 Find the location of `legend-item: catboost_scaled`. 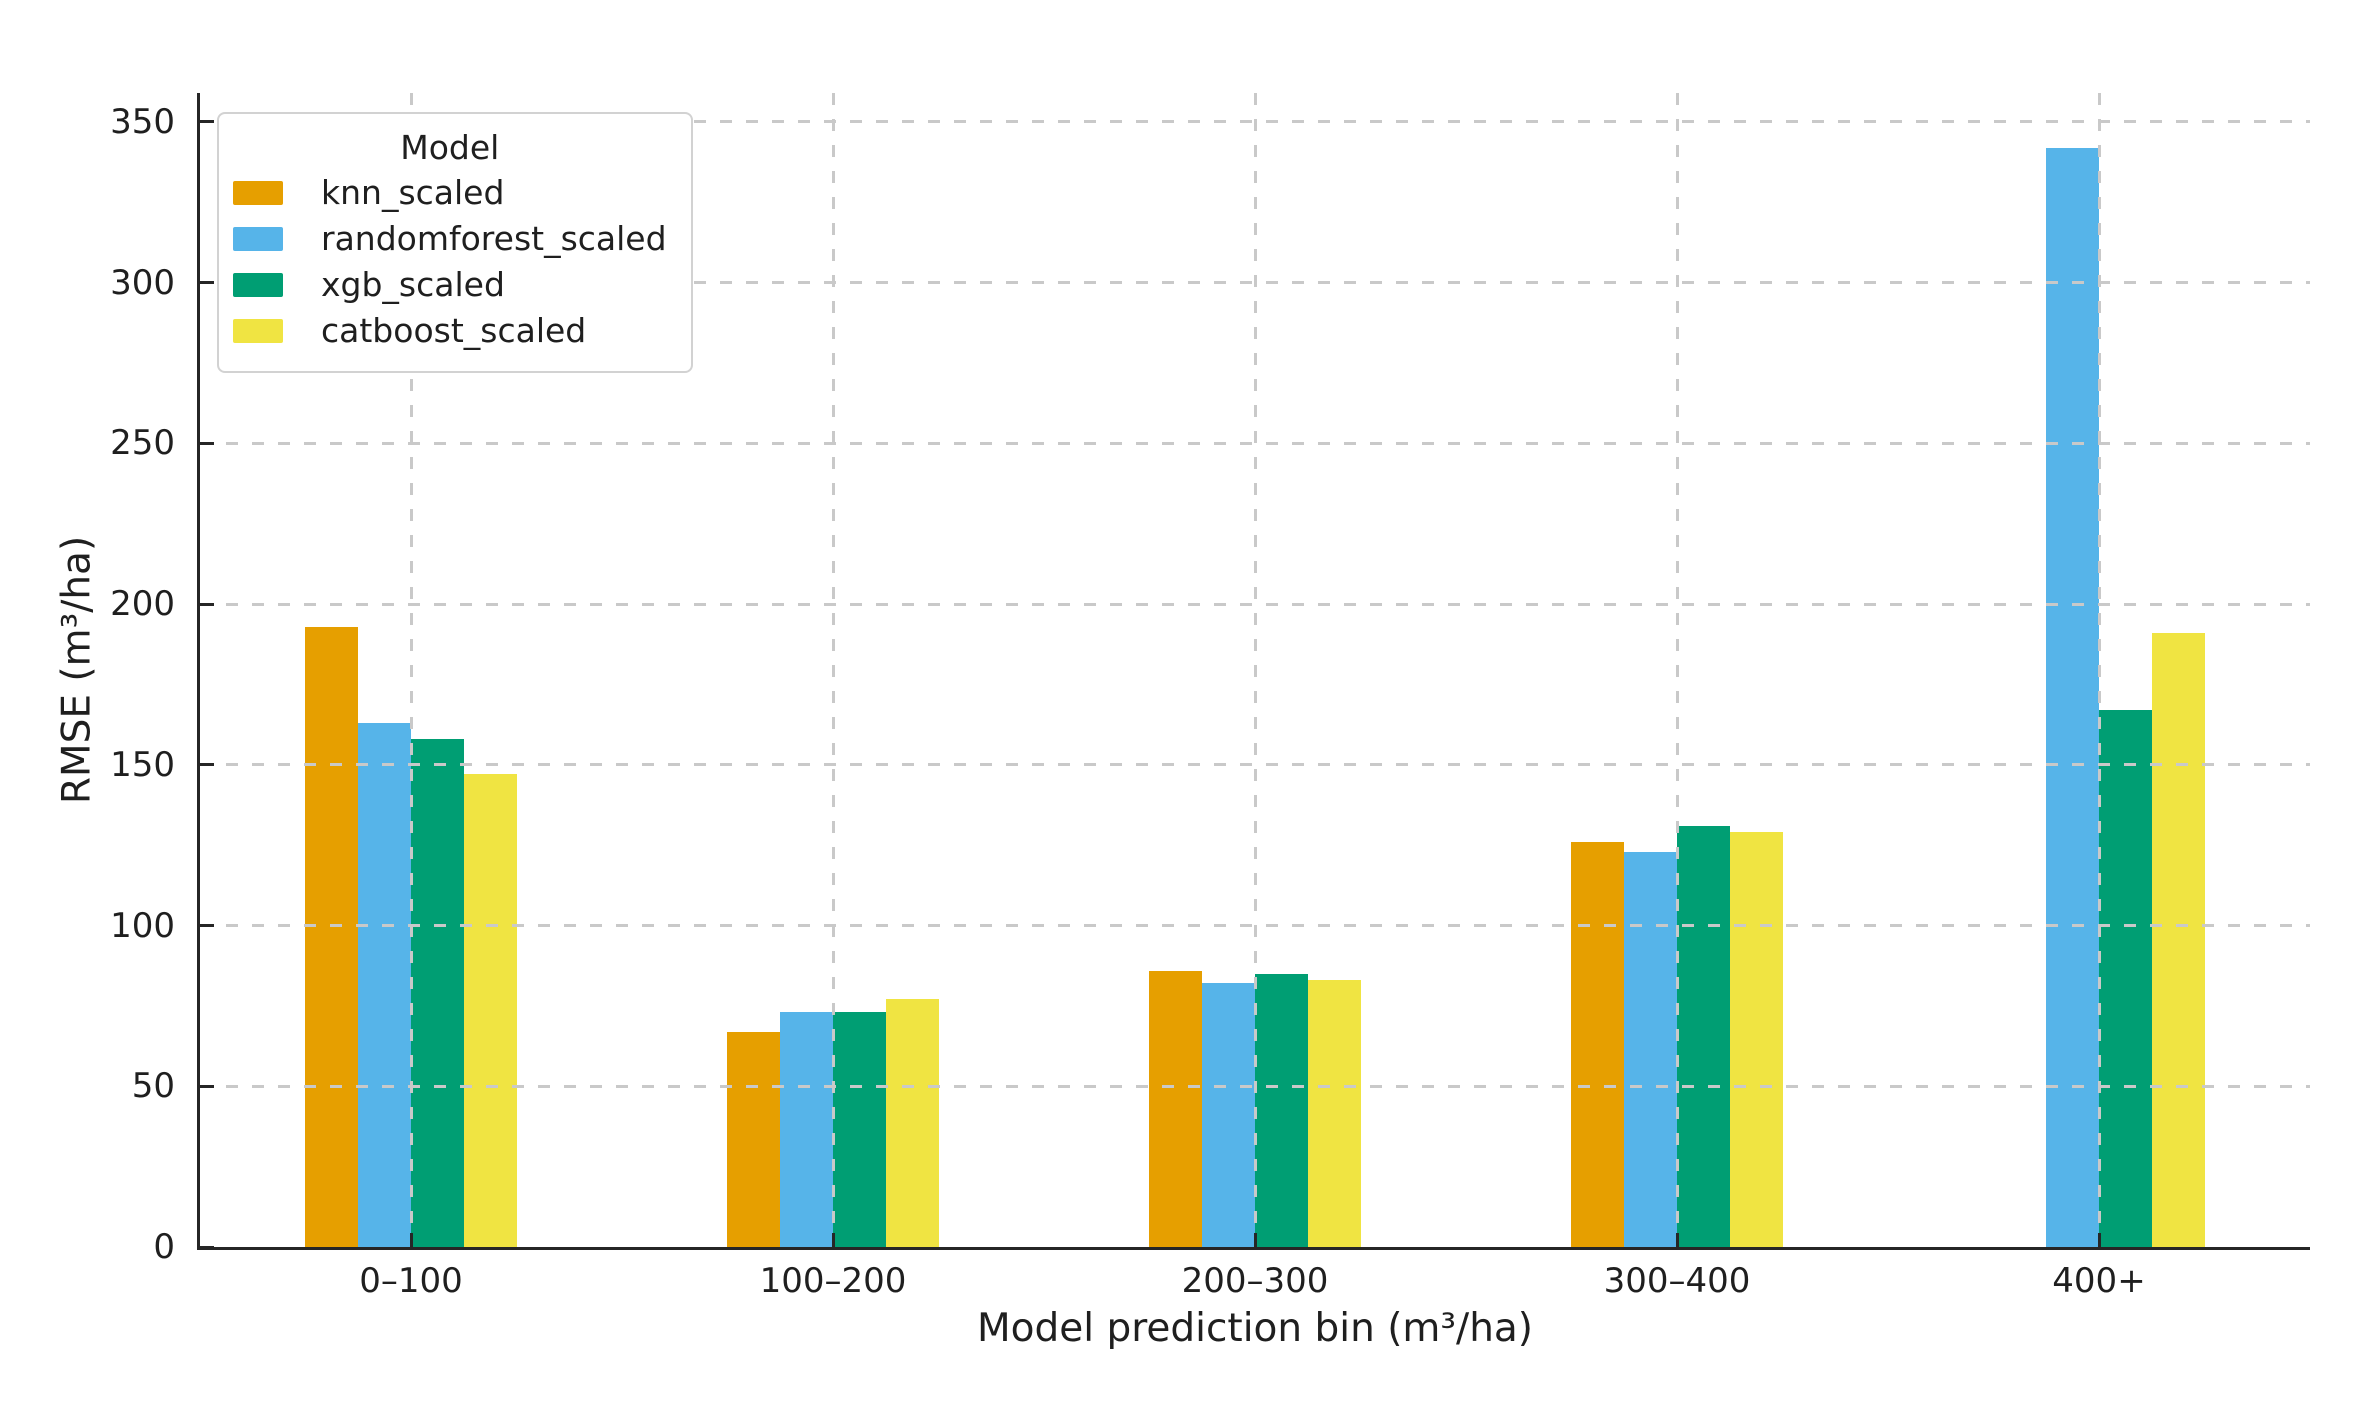

legend-item: catboost_scaled is located at coordinates (450, 331).